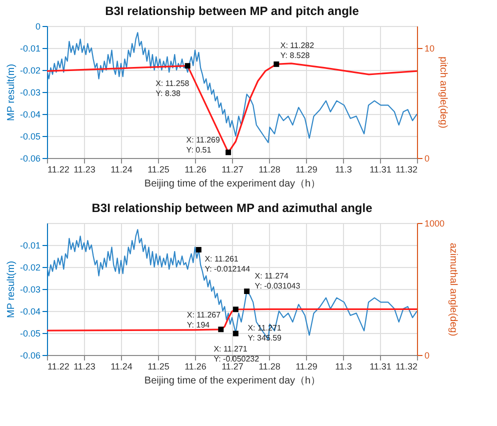  Describe the element at coordinates (237, 354) in the screenshot. I see `annotation: X: 11.271 Y: -0.050232` at that location.